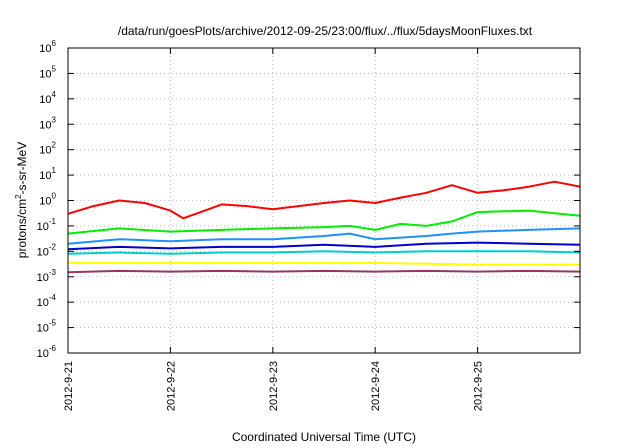  I want to click on y-tick-label: 10², so click(47, 149).